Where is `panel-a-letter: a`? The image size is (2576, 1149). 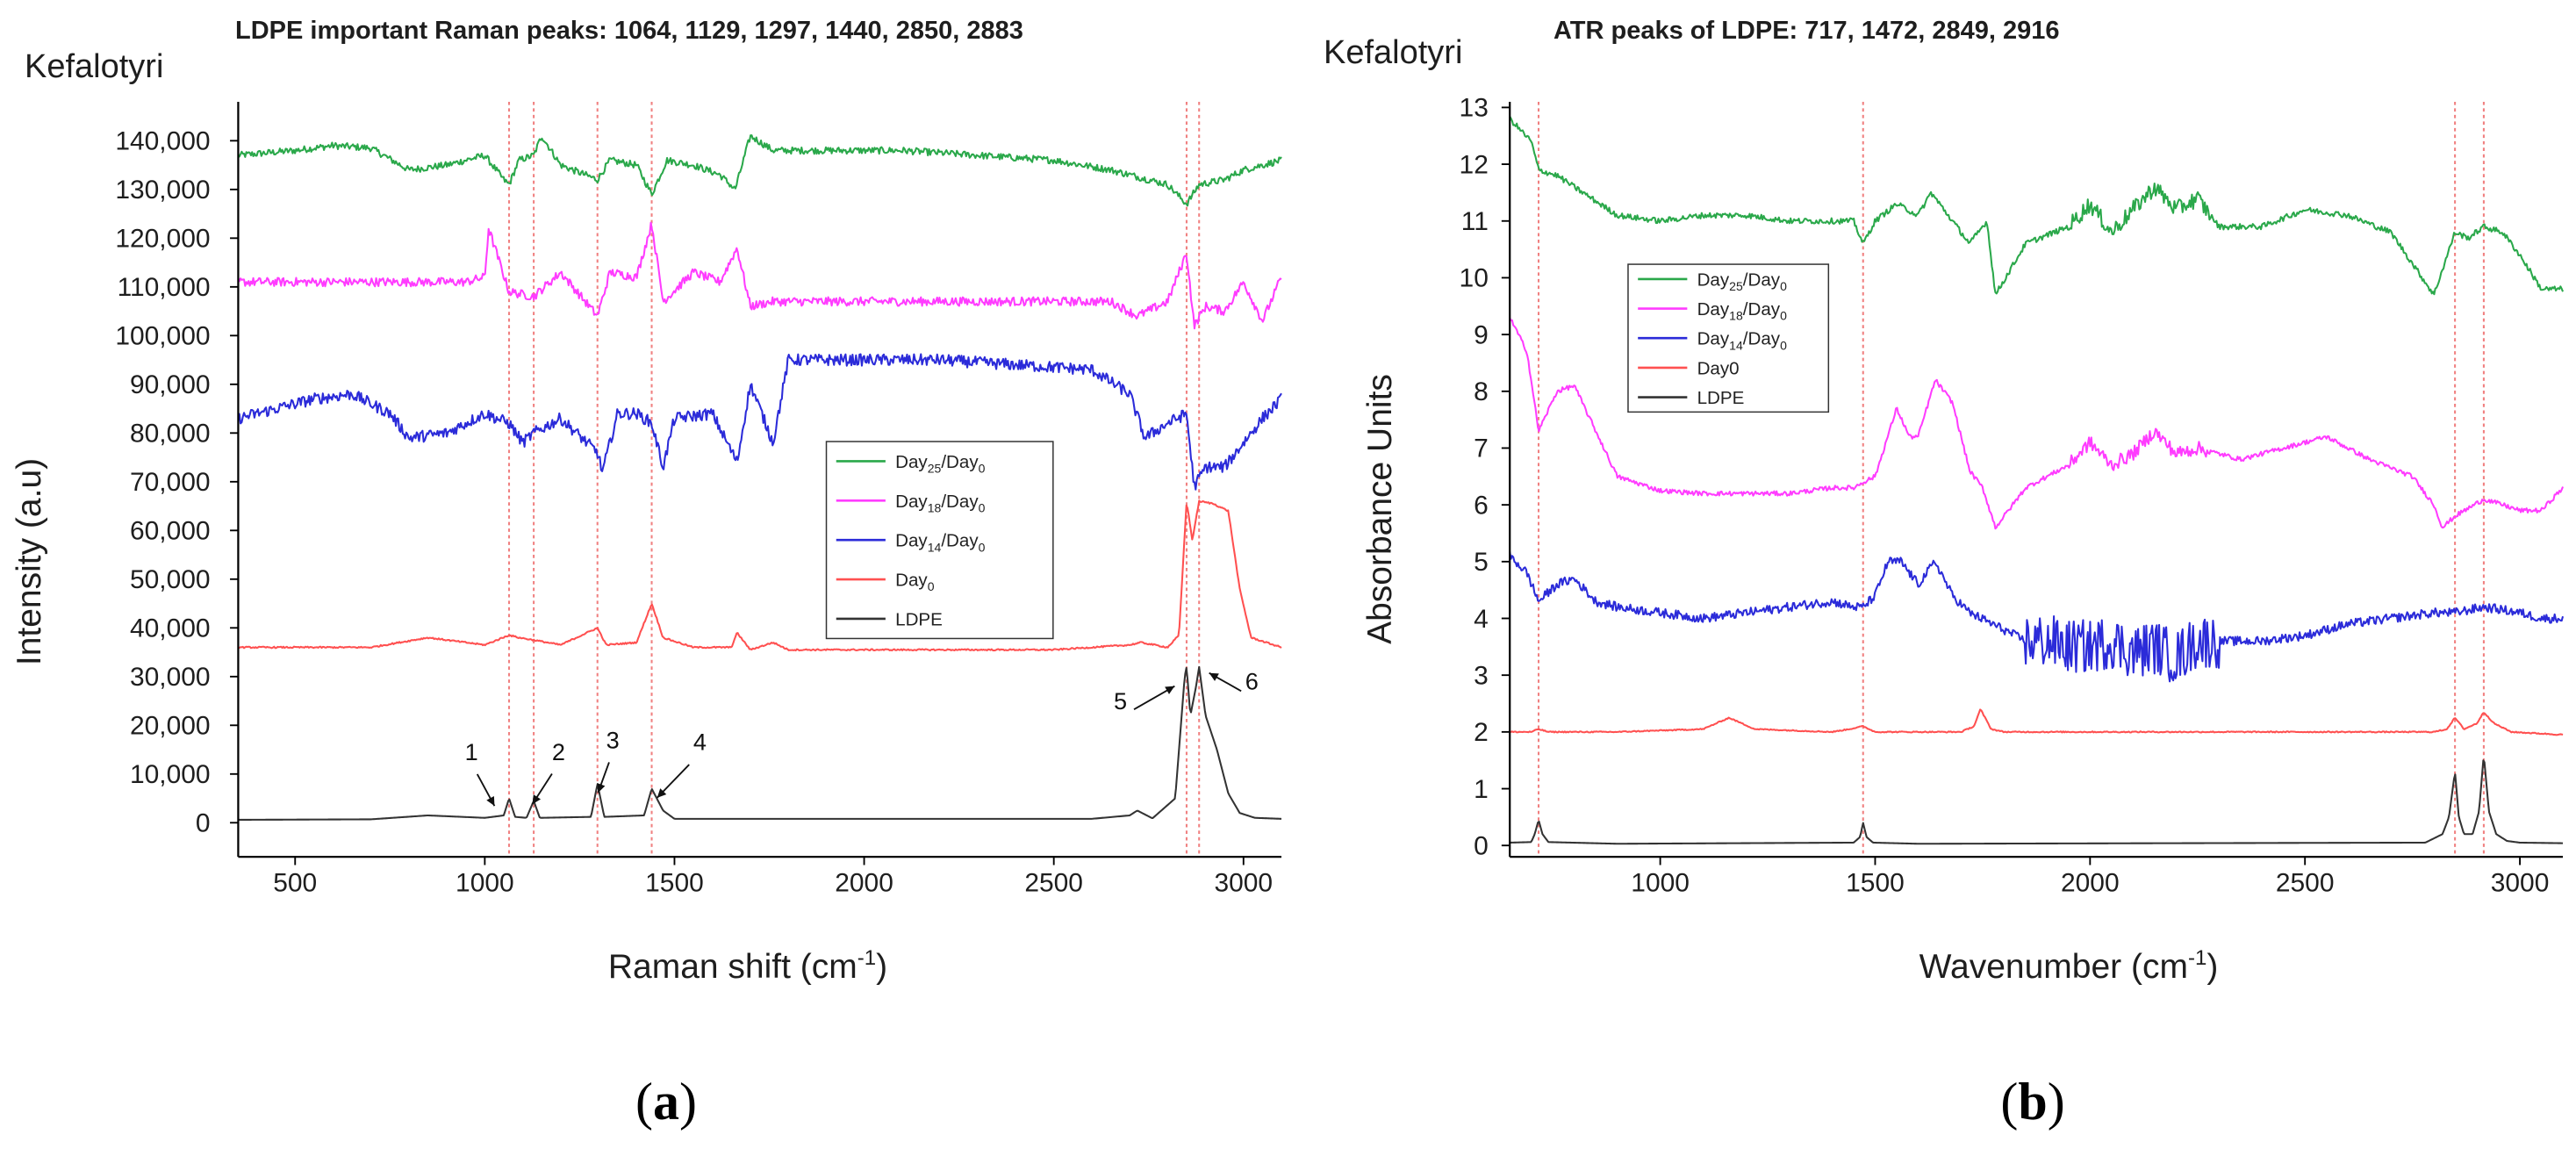 panel-a-letter: a is located at coordinates (666, 1102).